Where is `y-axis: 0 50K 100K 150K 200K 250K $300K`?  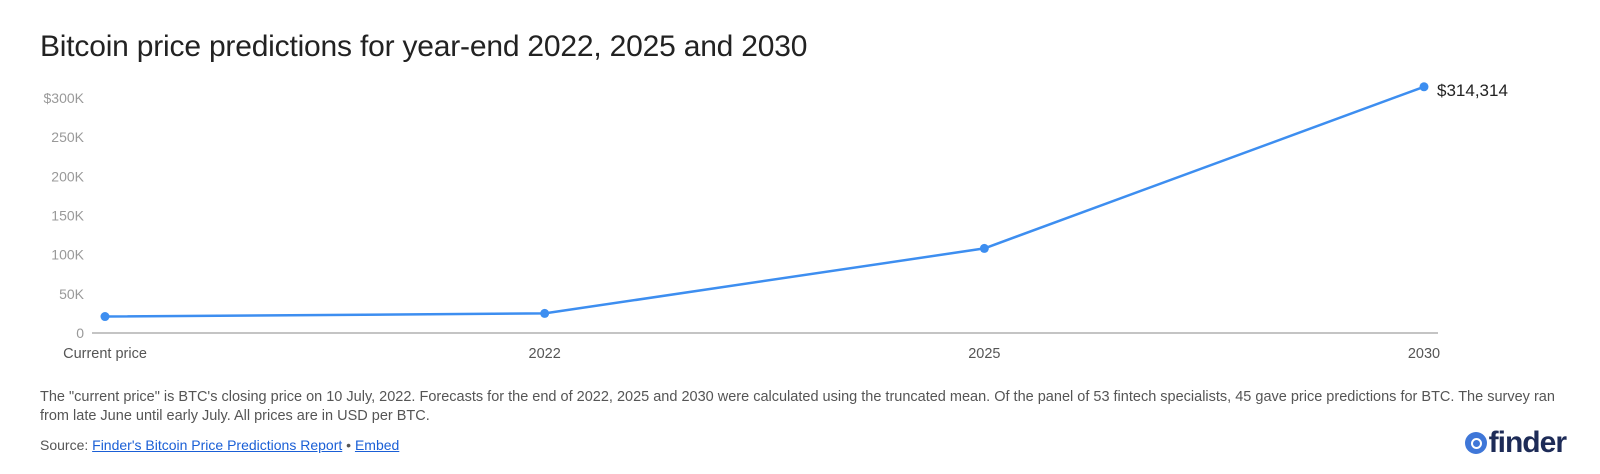
y-axis: 0 50K 100K 150K 200K 250K $300K is located at coordinates (64, 215).